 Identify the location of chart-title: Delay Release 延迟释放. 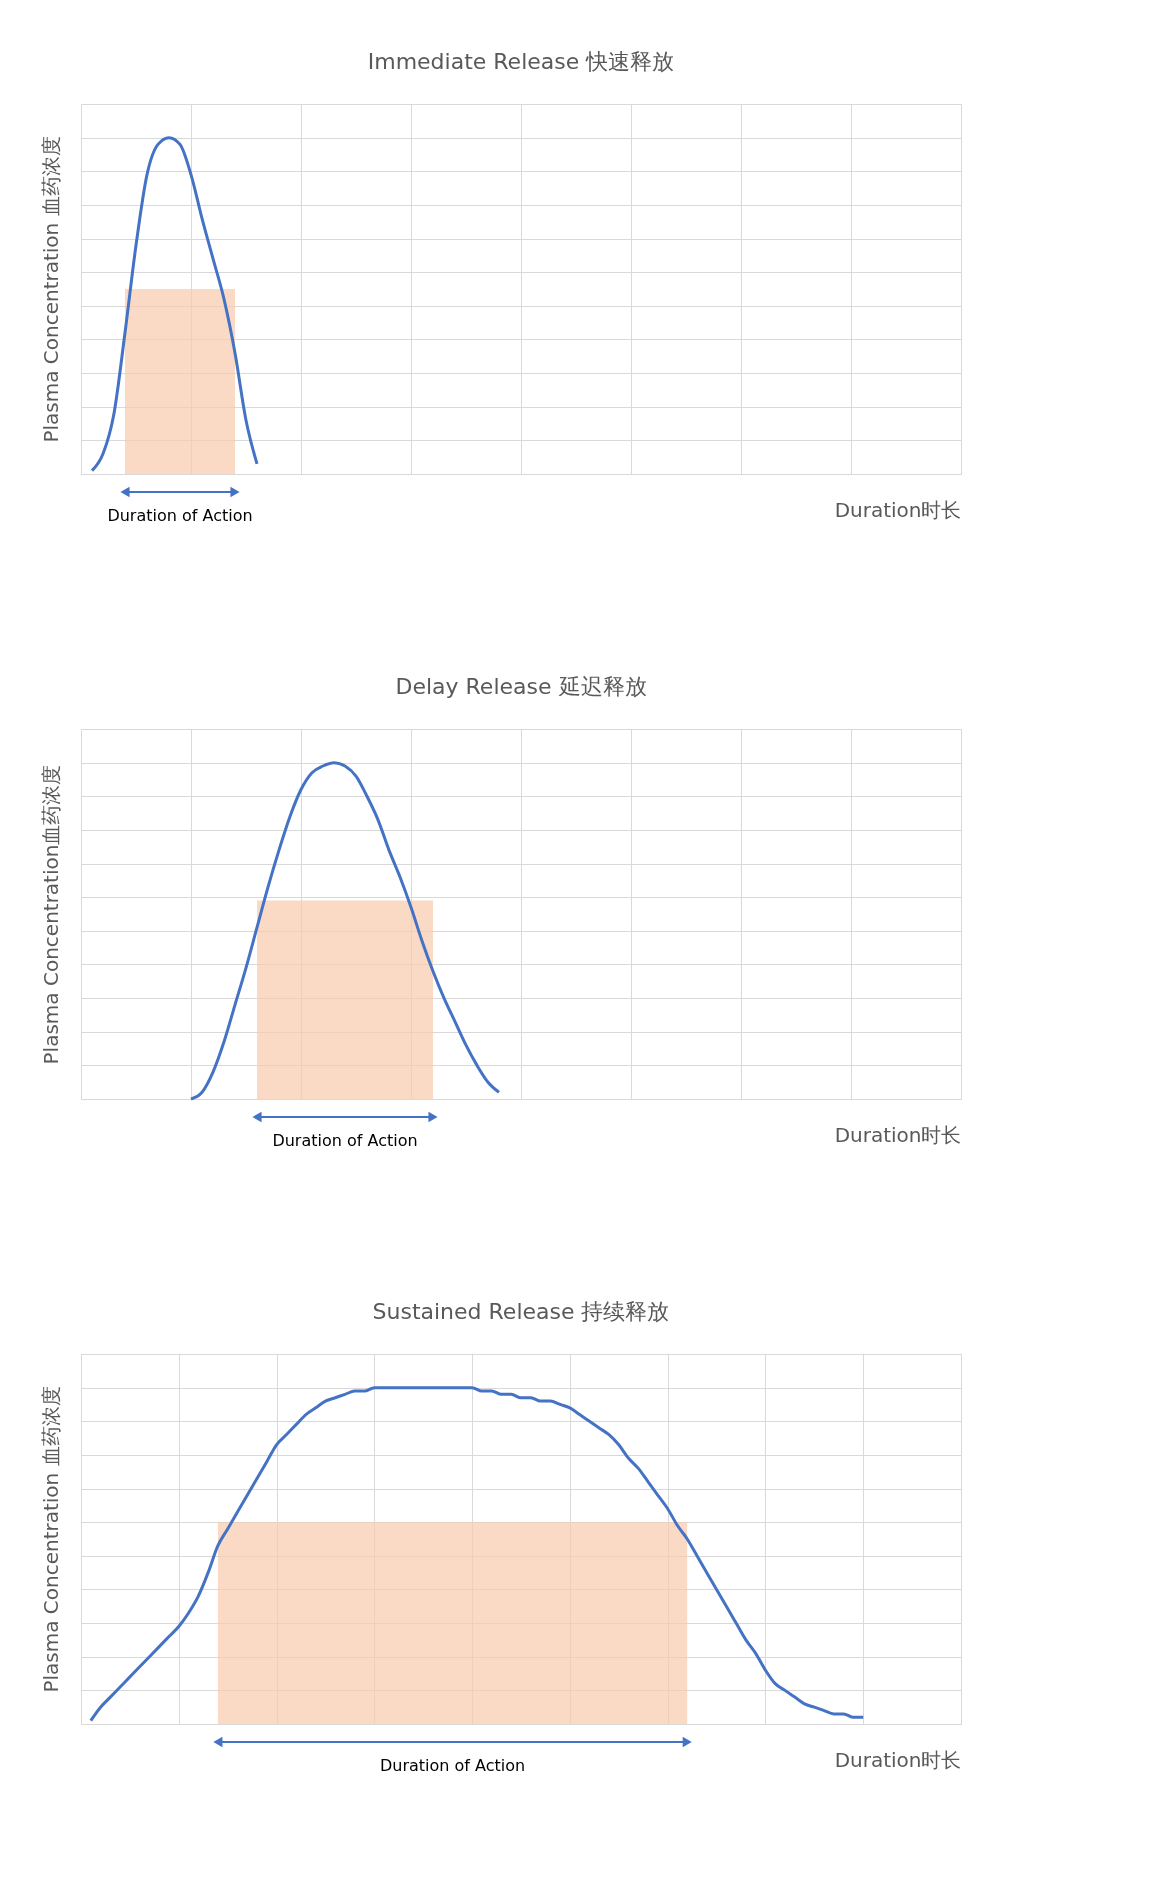
(521, 686).